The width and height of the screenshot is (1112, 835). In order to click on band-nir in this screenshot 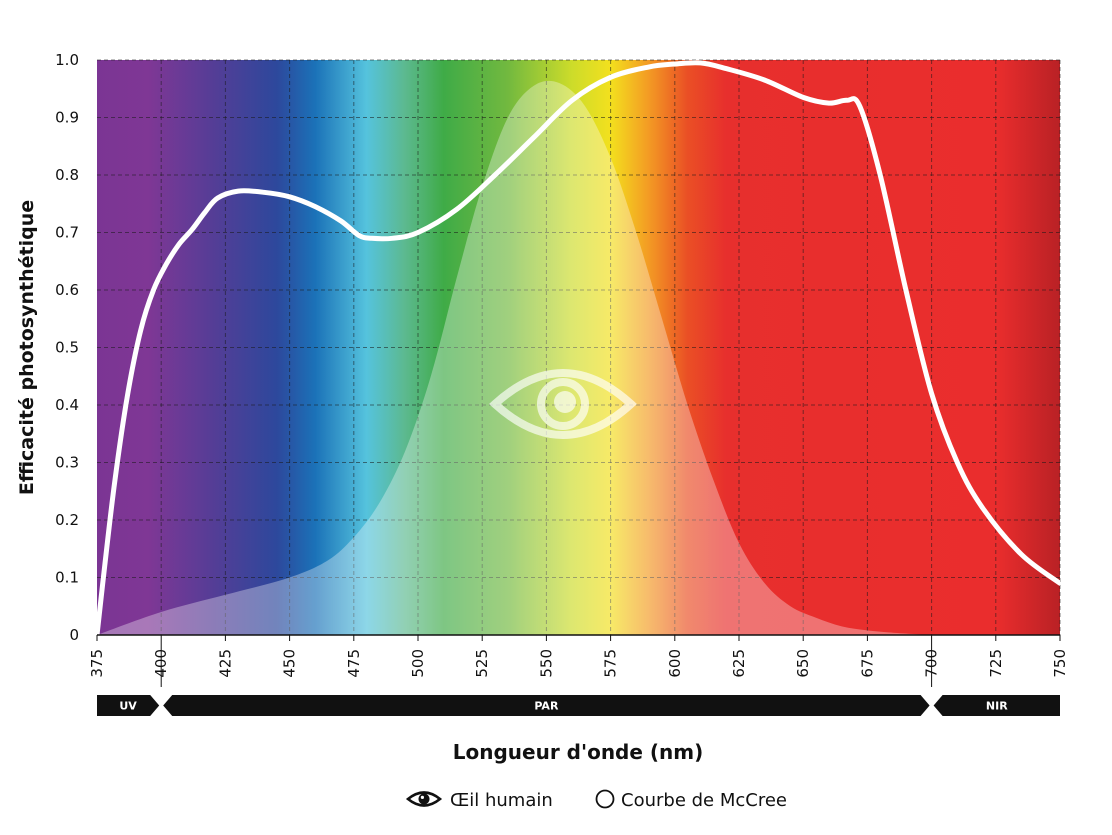, I will do `click(996, 705)`.